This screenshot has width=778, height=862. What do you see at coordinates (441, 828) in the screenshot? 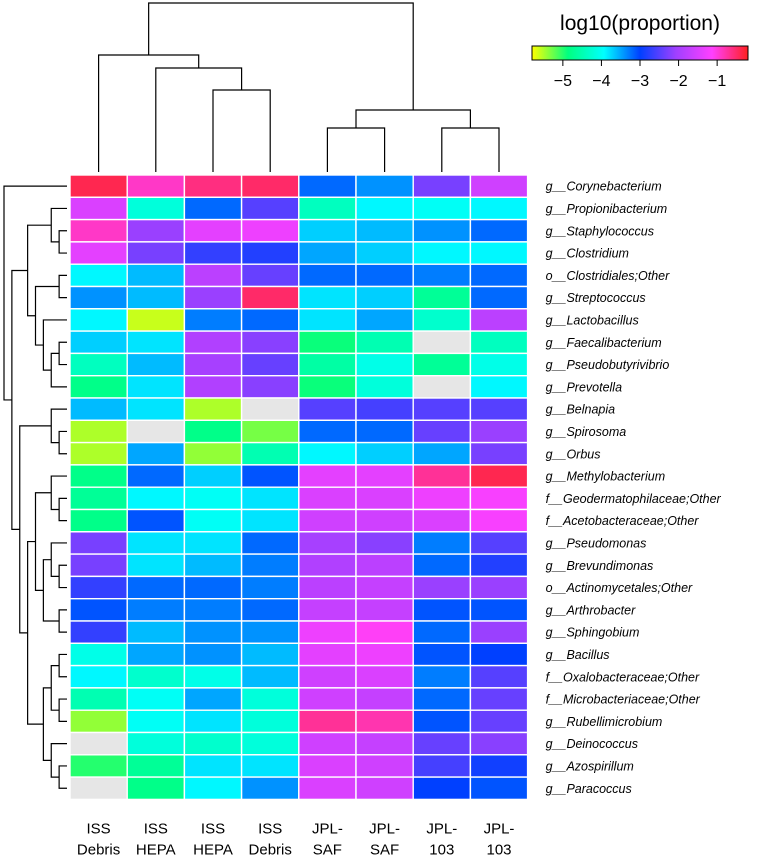
I see `column-label: JPL-` at bounding box center [441, 828].